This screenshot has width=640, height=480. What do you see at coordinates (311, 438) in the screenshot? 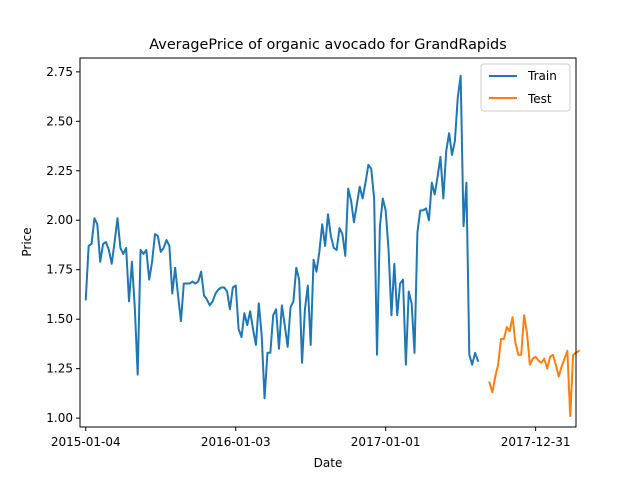
I see `x-axis: 2015-01-04 2016-01-03 2017-01-01 2017-12-31` at bounding box center [311, 438].